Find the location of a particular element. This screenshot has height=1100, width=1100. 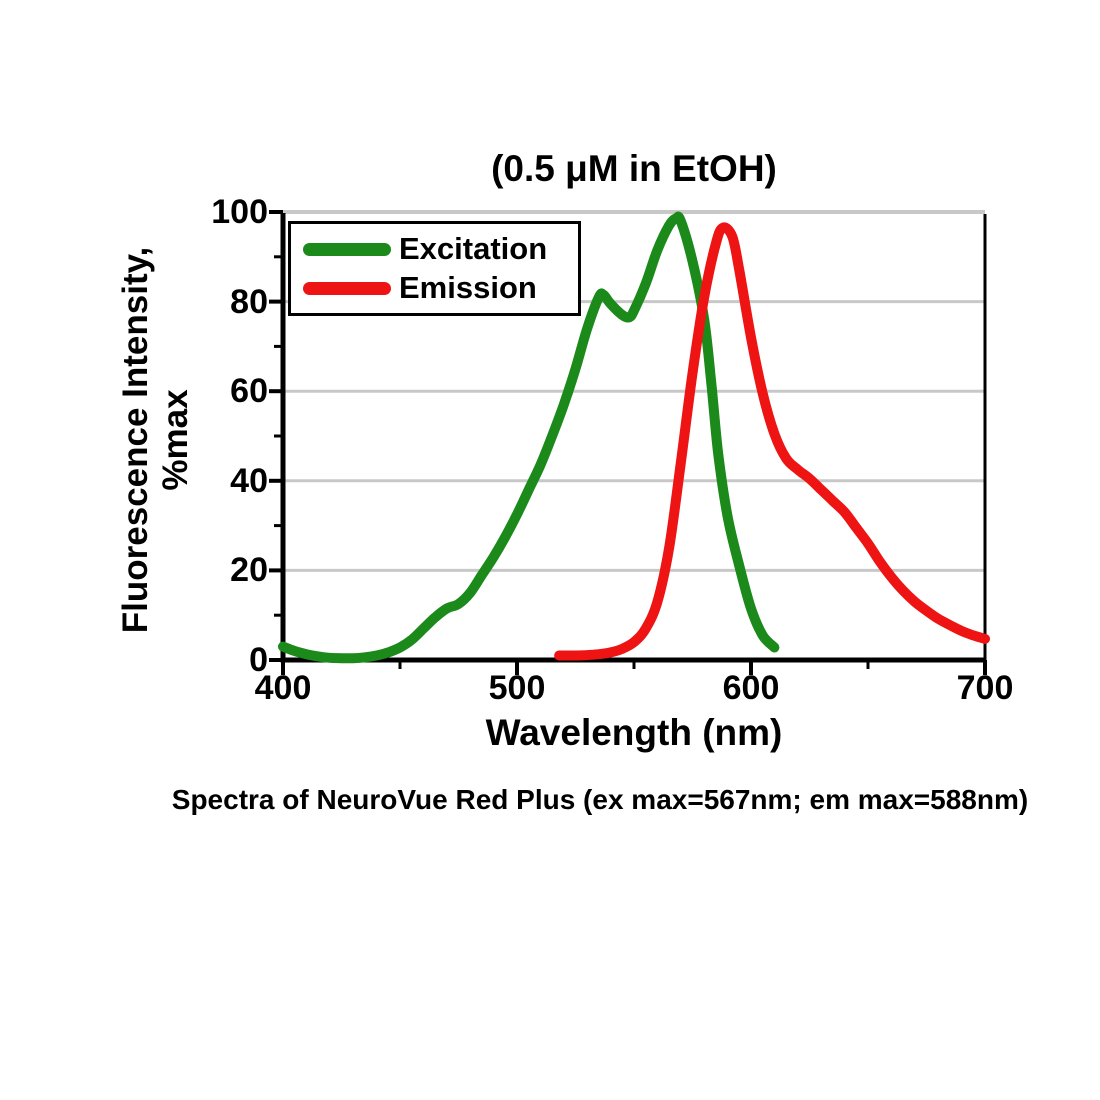

x-axis-label: Wavelength (nm) is located at coordinates (634, 732).